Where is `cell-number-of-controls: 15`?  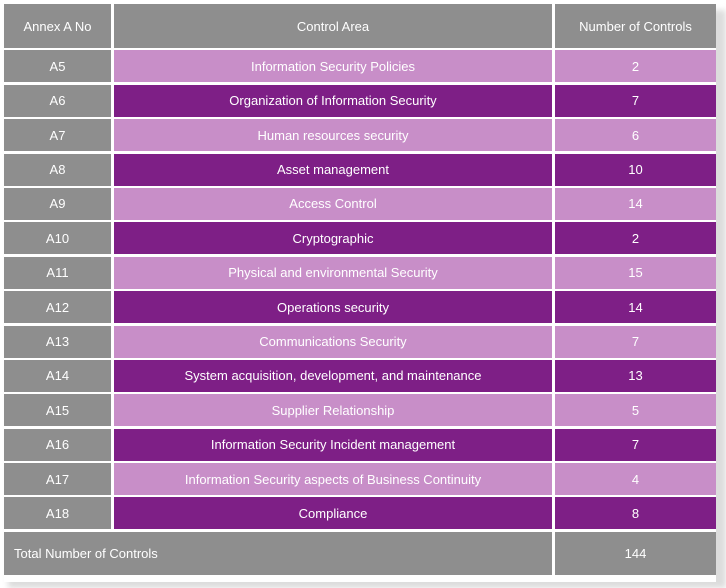
cell-number-of-controls: 15 is located at coordinates (635, 272).